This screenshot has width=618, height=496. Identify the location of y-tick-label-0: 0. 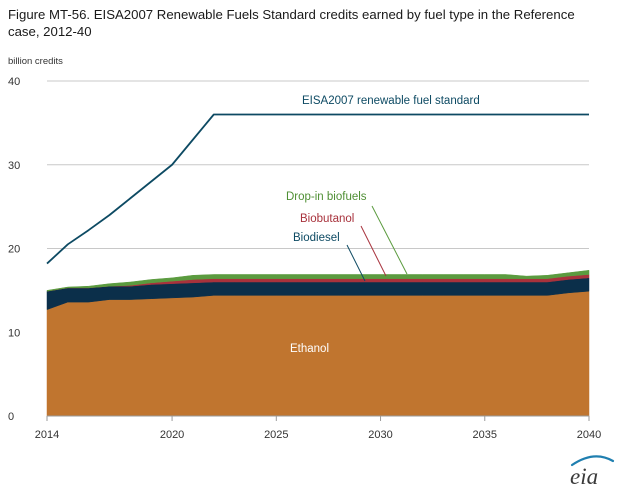
(11, 417).